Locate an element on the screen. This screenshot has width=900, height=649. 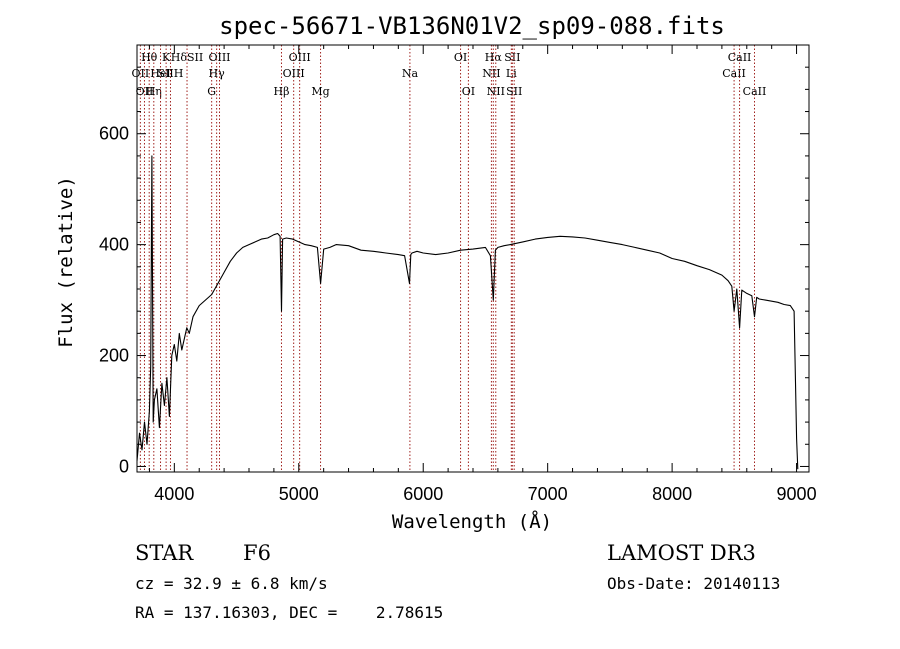
spectral-line-label: Hα is located at coordinates (494, 57).